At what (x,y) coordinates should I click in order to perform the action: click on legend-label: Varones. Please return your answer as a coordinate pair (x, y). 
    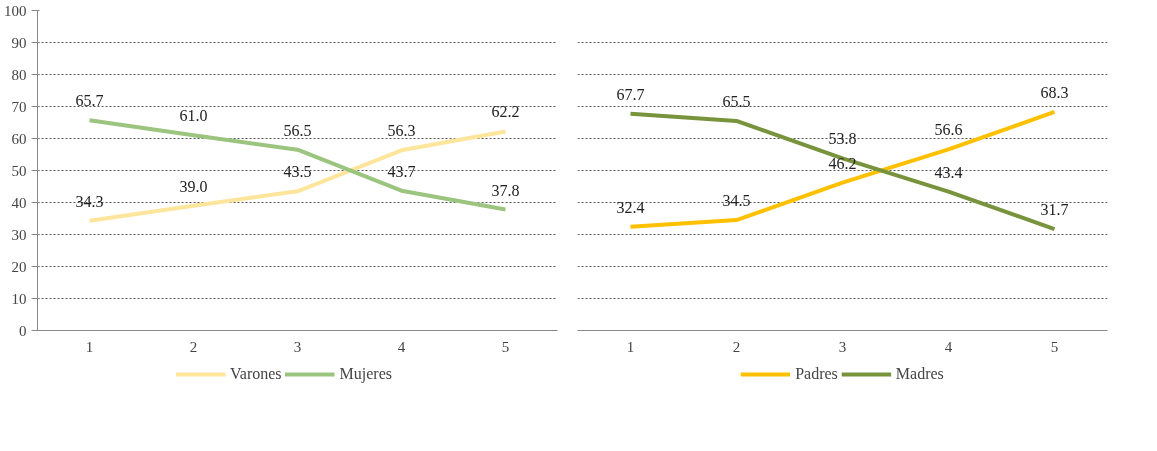
    Looking at the image, I should click on (256, 374).